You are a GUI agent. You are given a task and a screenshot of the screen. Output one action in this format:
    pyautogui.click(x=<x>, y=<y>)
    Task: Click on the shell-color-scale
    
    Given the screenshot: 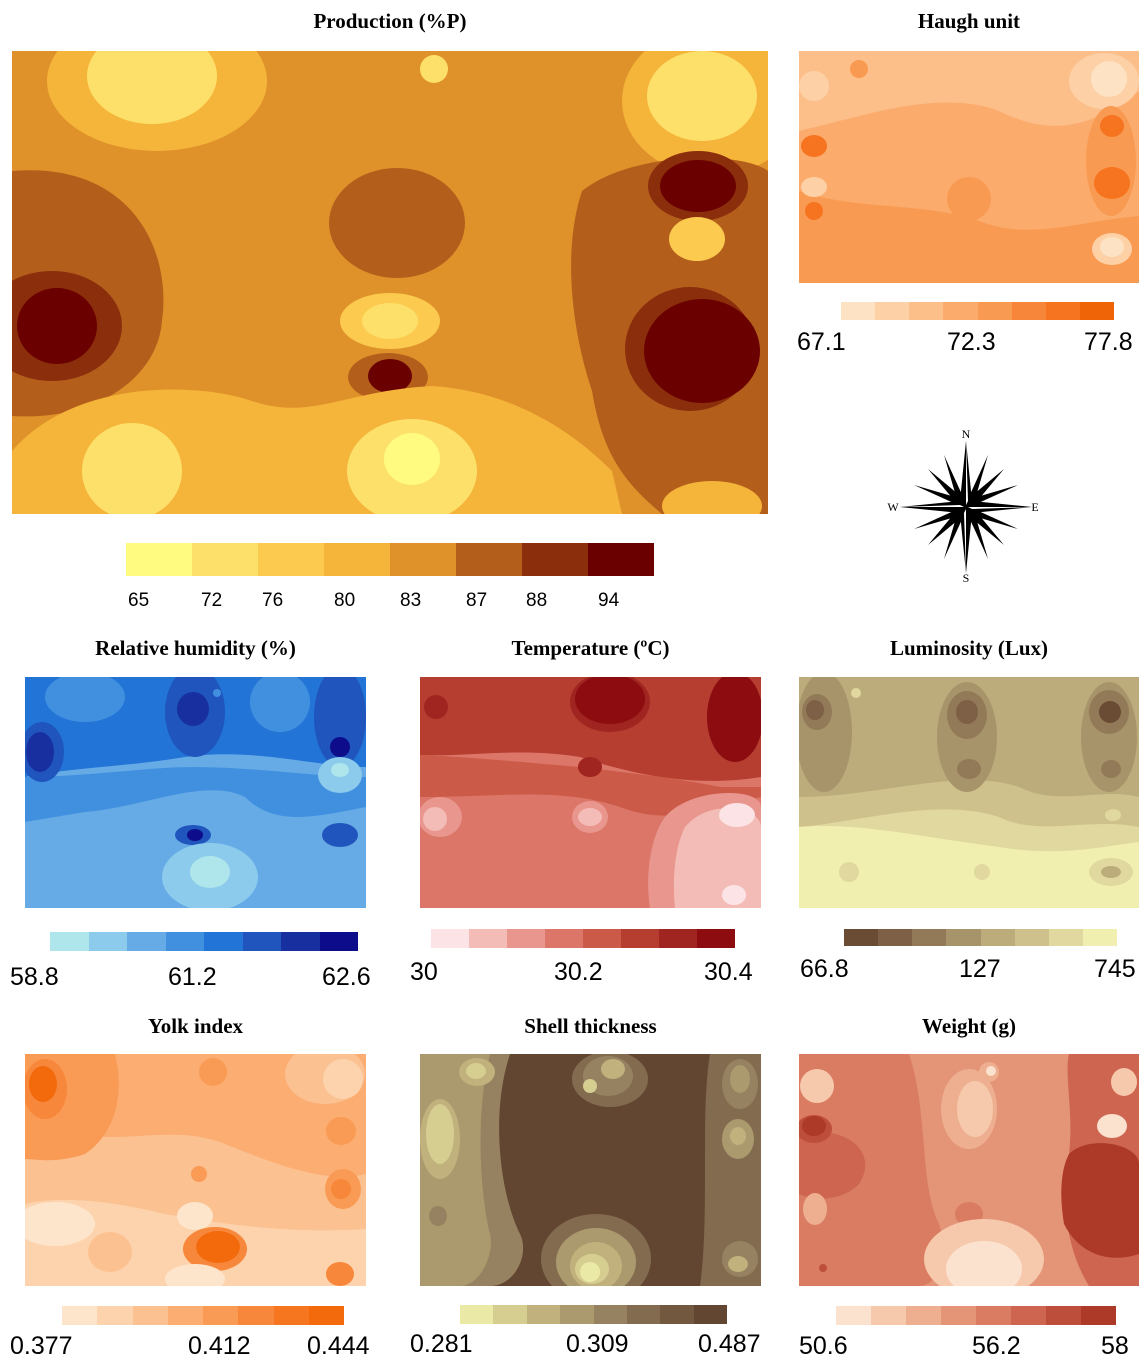 What is the action you would take?
    pyautogui.click(x=593, y=1314)
    